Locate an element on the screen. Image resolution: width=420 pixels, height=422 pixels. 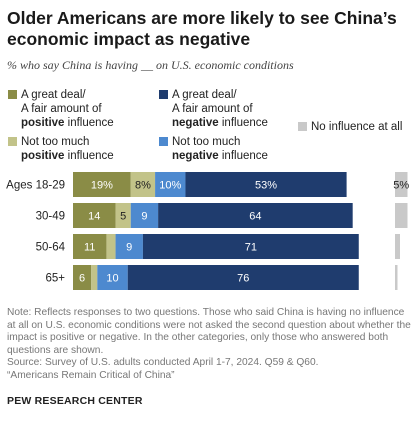
pew-logo-text: PEW RESEARCH CENTER is located at coordinates (75, 401).